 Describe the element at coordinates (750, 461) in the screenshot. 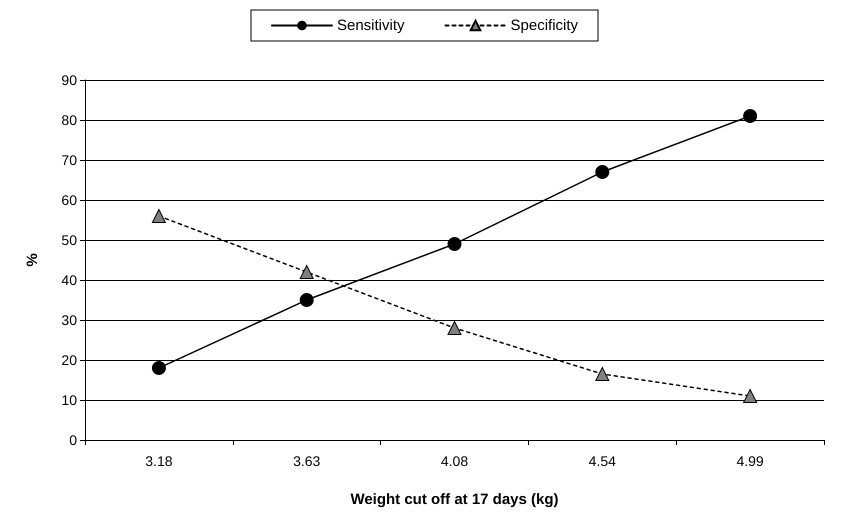

I see `x-tick-label: 4.99` at that location.